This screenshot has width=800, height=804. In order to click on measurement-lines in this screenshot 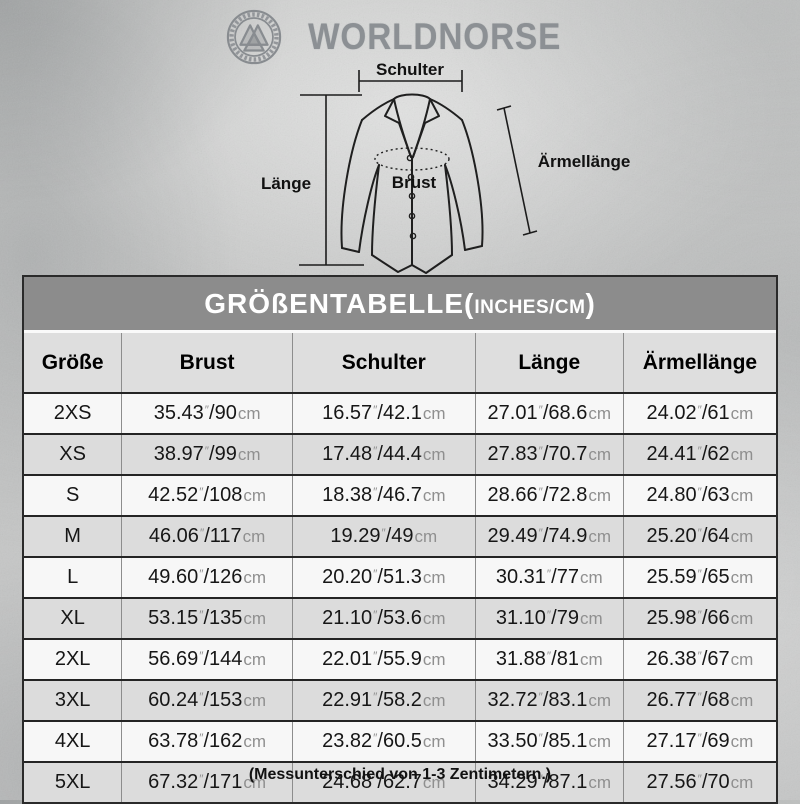, I will do `click(418, 168)`.